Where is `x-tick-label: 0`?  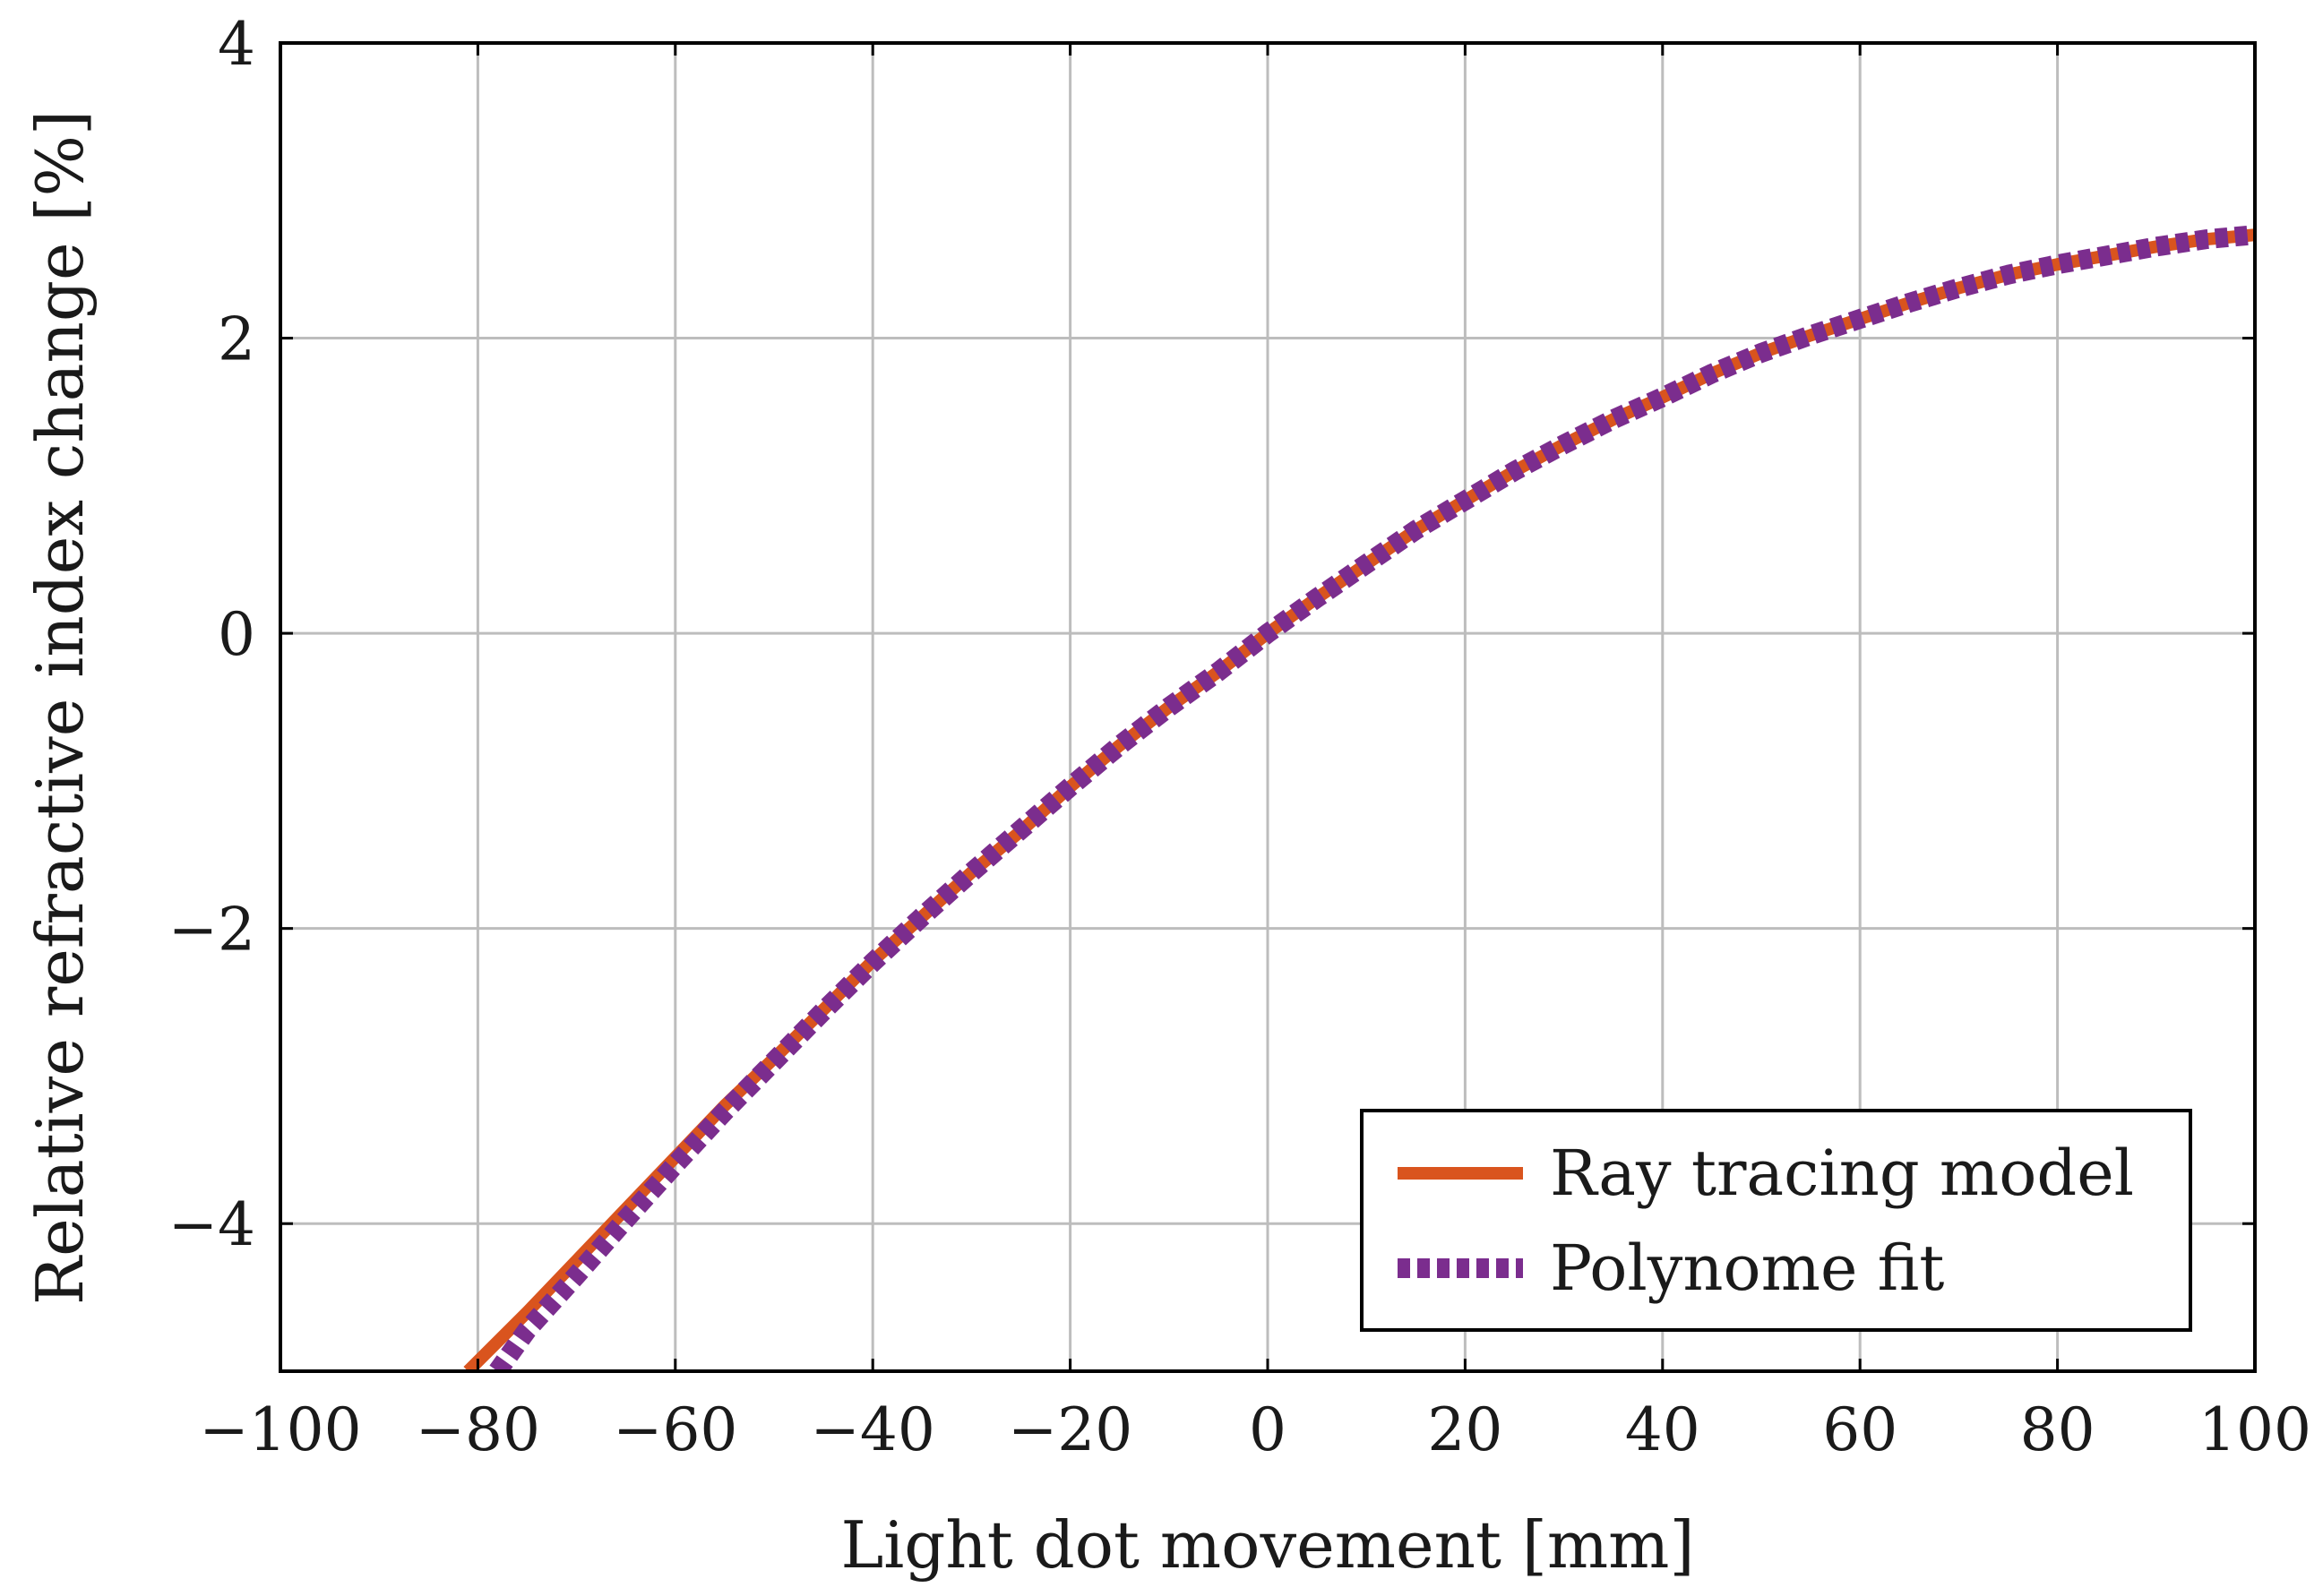 x-tick-label: 0 is located at coordinates (1268, 1430).